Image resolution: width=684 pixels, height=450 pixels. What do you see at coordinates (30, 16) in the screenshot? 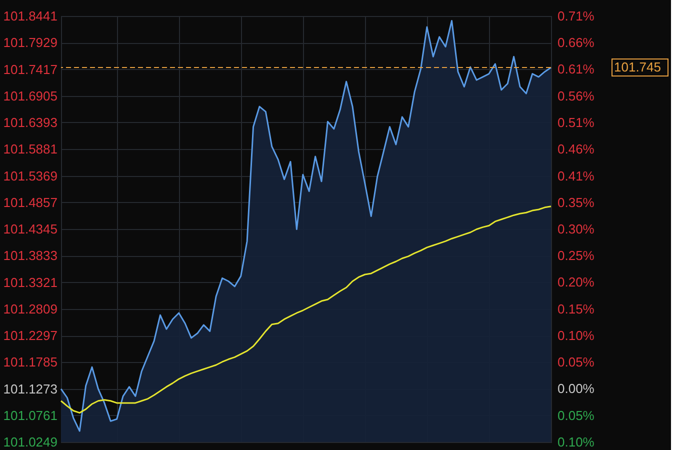
I see `y-tick-label: 101.8441` at bounding box center [30, 16].